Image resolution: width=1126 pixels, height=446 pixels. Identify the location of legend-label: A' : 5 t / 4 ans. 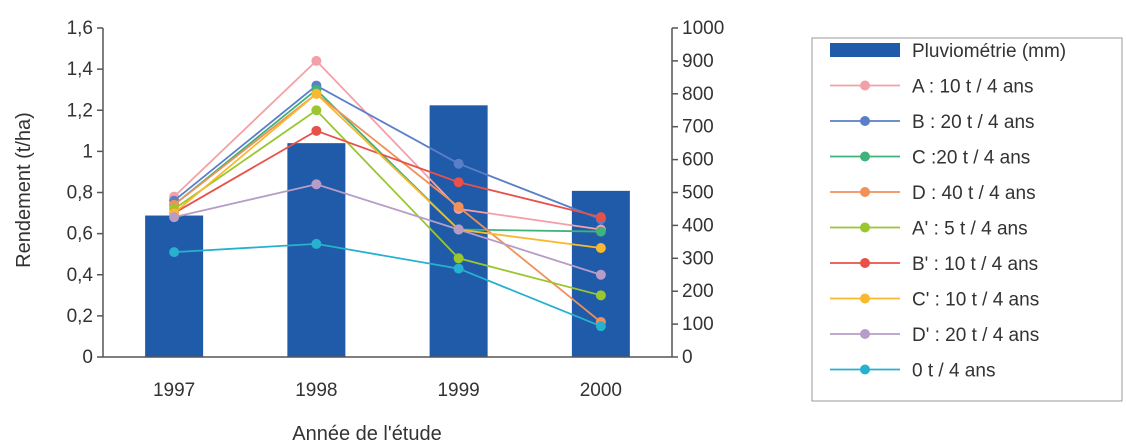
(970, 229).